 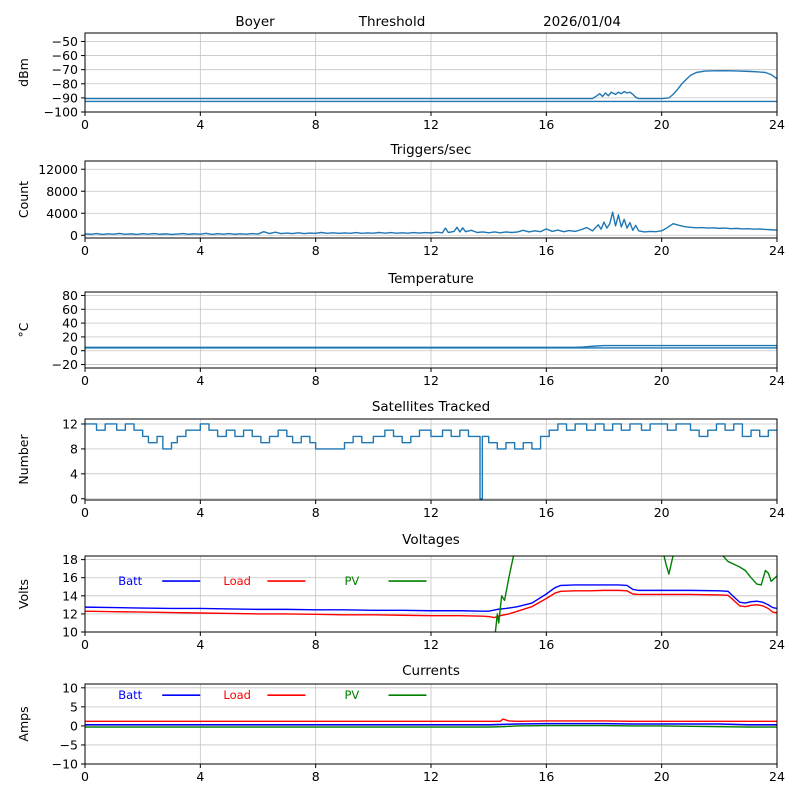 What do you see at coordinates (70, 577) in the screenshot?
I see `y-tick-label: 16` at bounding box center [70, 577].